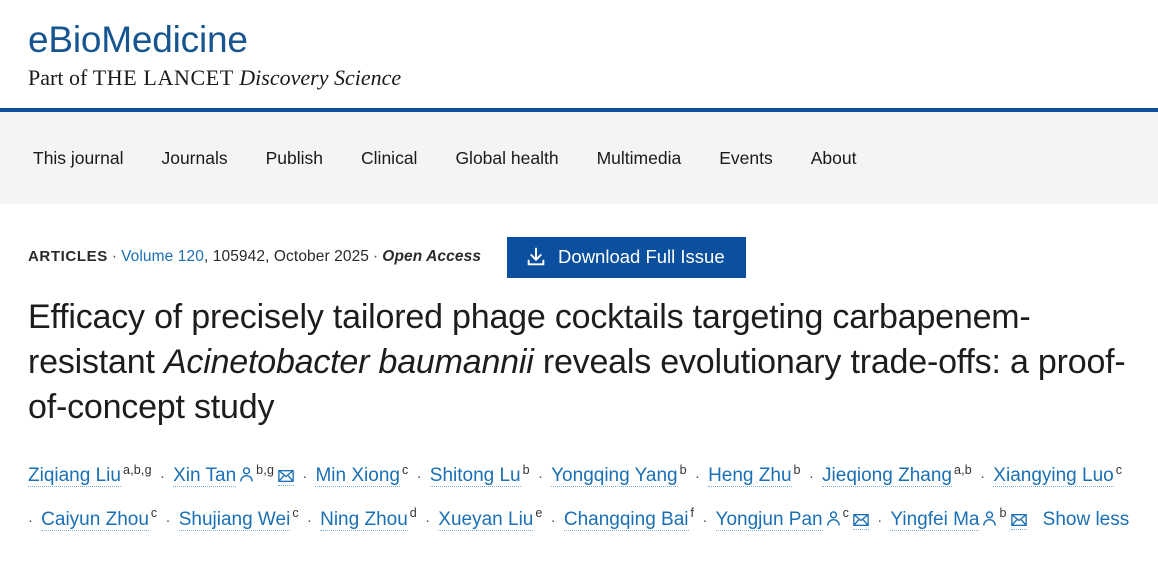  Describe the element at coordinates (475, 476) in the screenshot. I see `author-name-link: Shitong Lu` at that location.